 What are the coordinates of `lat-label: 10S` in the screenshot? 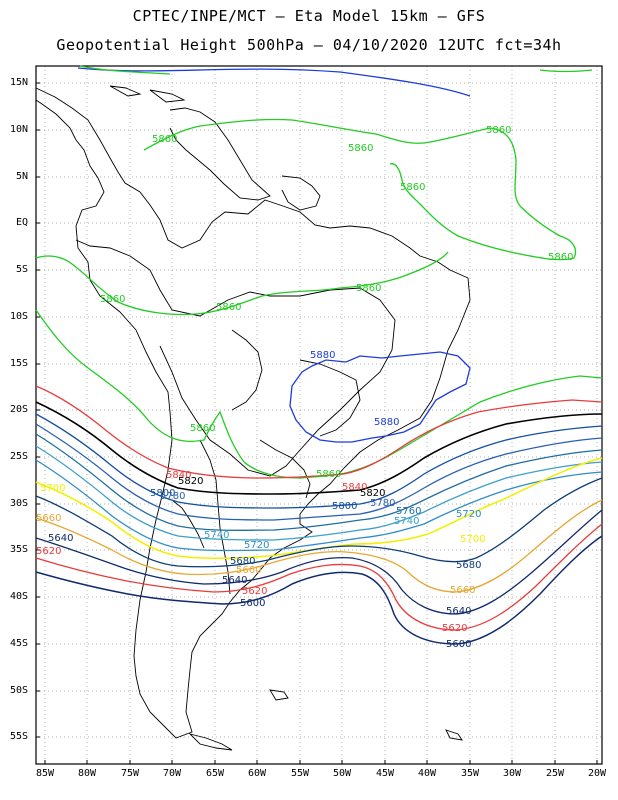 It's located at (18, 316).